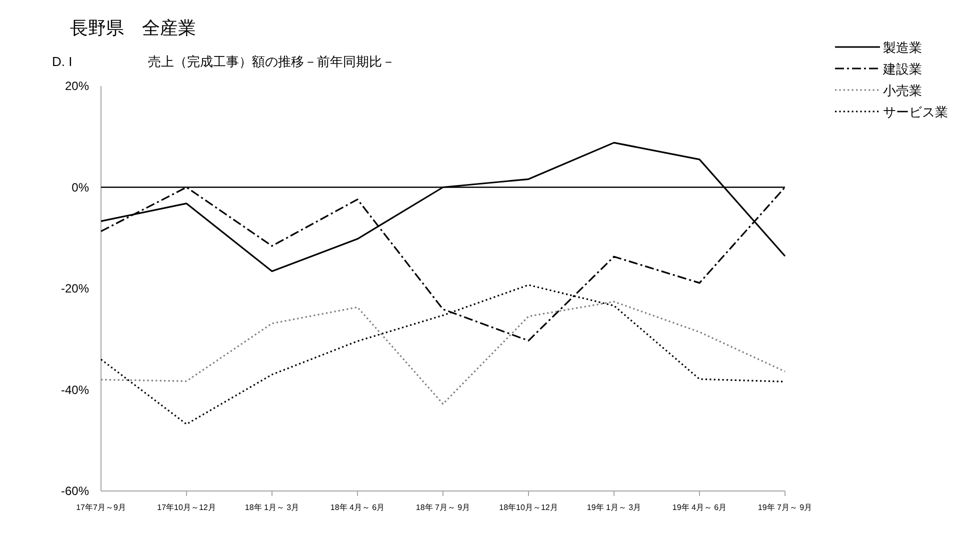 This screenshot has width=980, height=560. Describe the element at coordinates (443, 507) in the screenshot. I see `x-tick-label: 18年 7月～ 9月` at that location.